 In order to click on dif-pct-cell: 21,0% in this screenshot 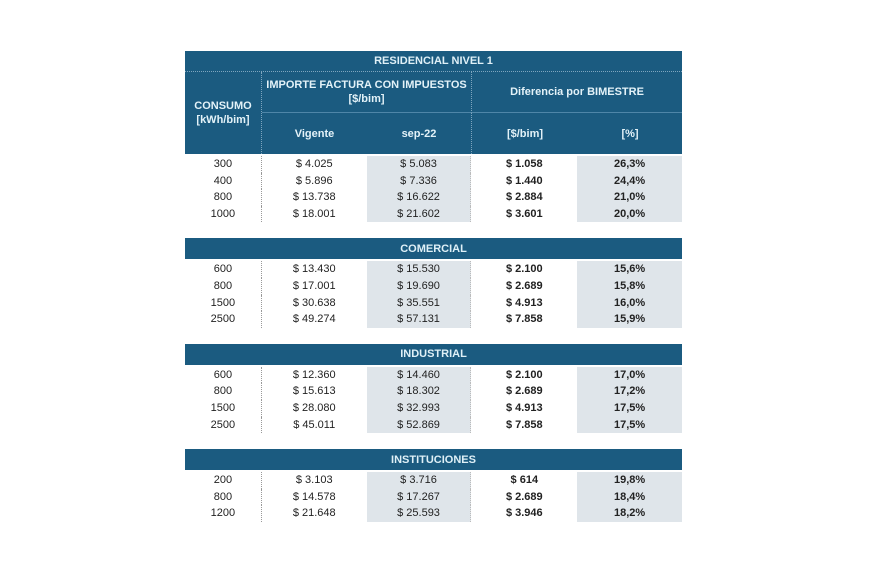, I will do `click(629, 197)`.